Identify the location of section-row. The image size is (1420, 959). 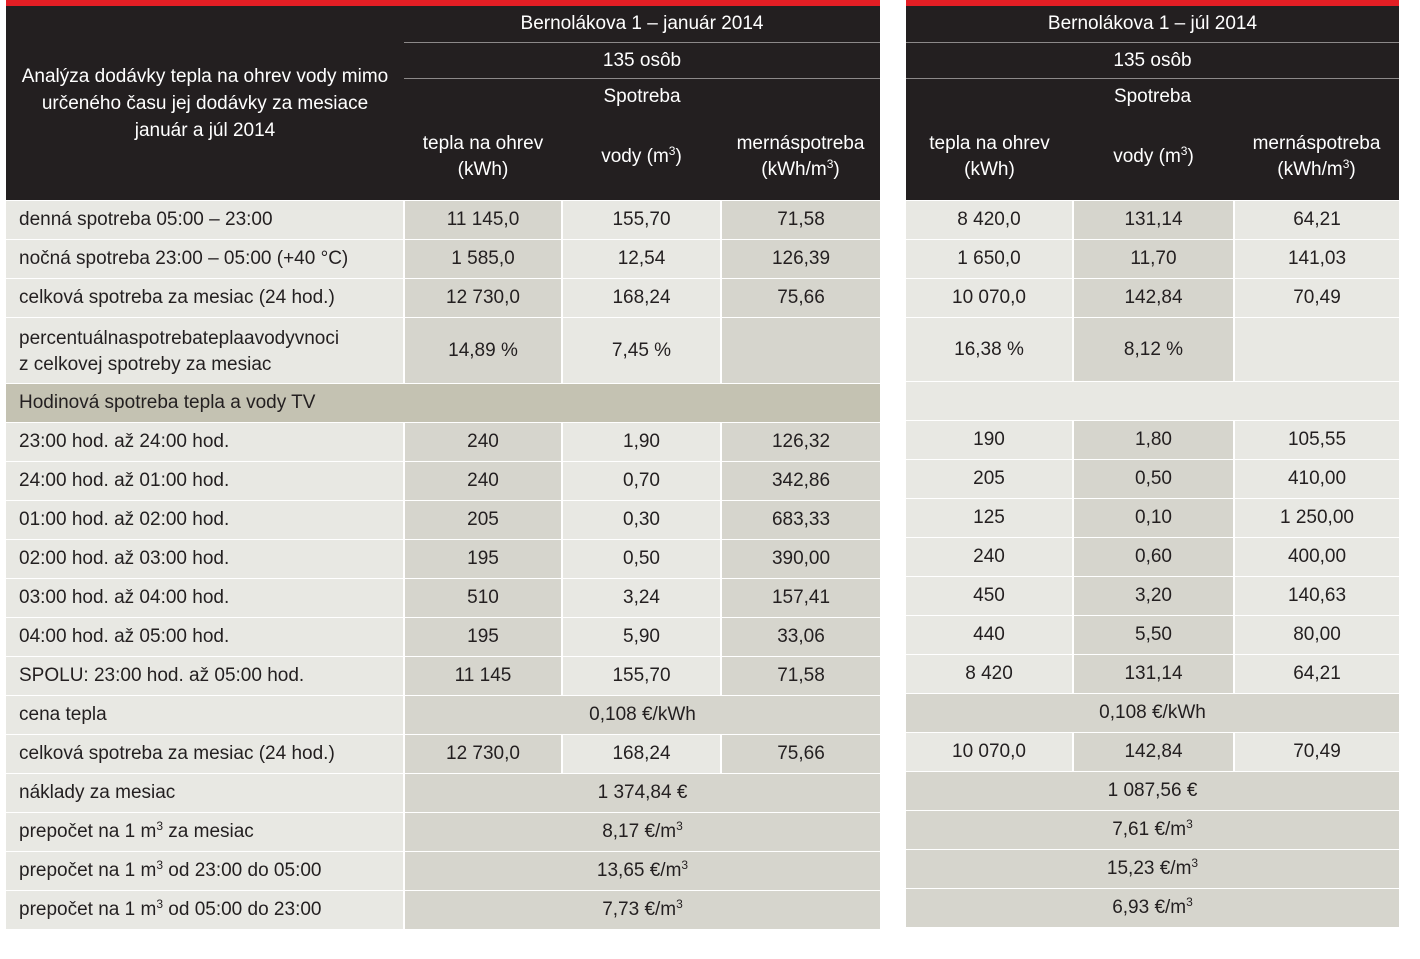
(1152, 401).